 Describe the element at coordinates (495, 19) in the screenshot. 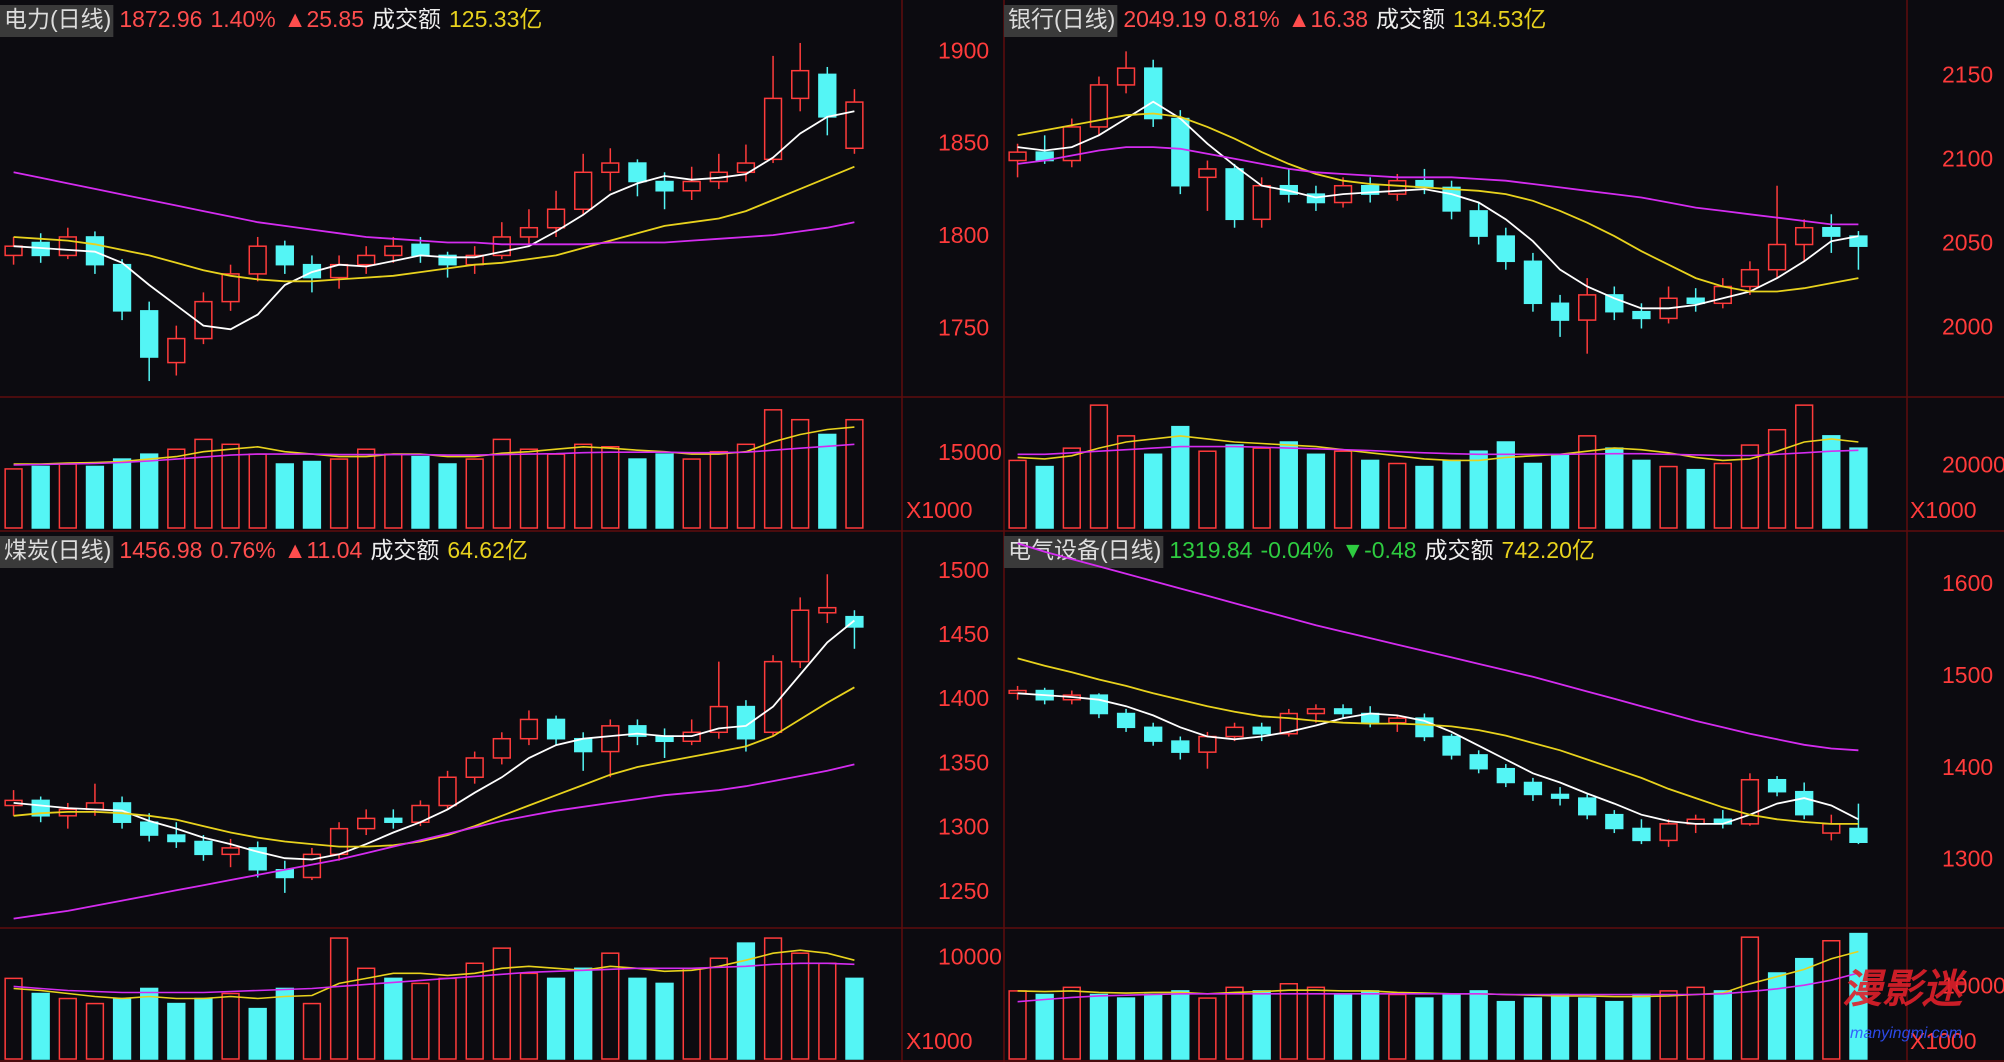

I see `header-turnover: 125.33亿` at that location.